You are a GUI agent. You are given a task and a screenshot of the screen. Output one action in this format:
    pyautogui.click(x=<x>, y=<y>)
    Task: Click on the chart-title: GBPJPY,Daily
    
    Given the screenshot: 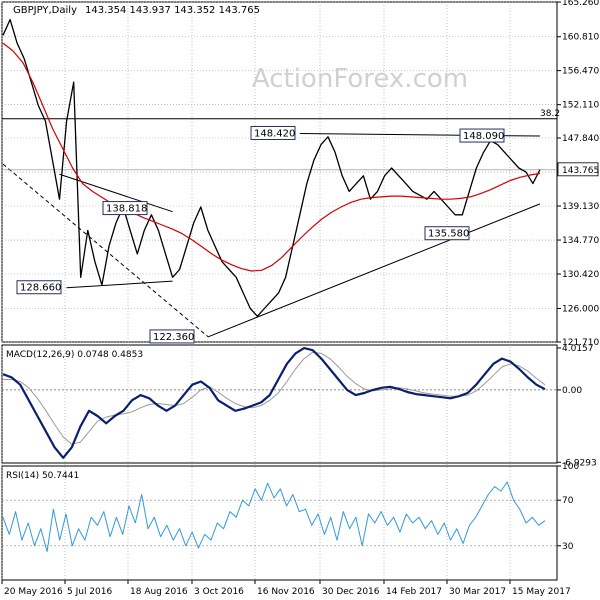 What is the action you would take?
    pyautogui.click(x=45, y=10)
    